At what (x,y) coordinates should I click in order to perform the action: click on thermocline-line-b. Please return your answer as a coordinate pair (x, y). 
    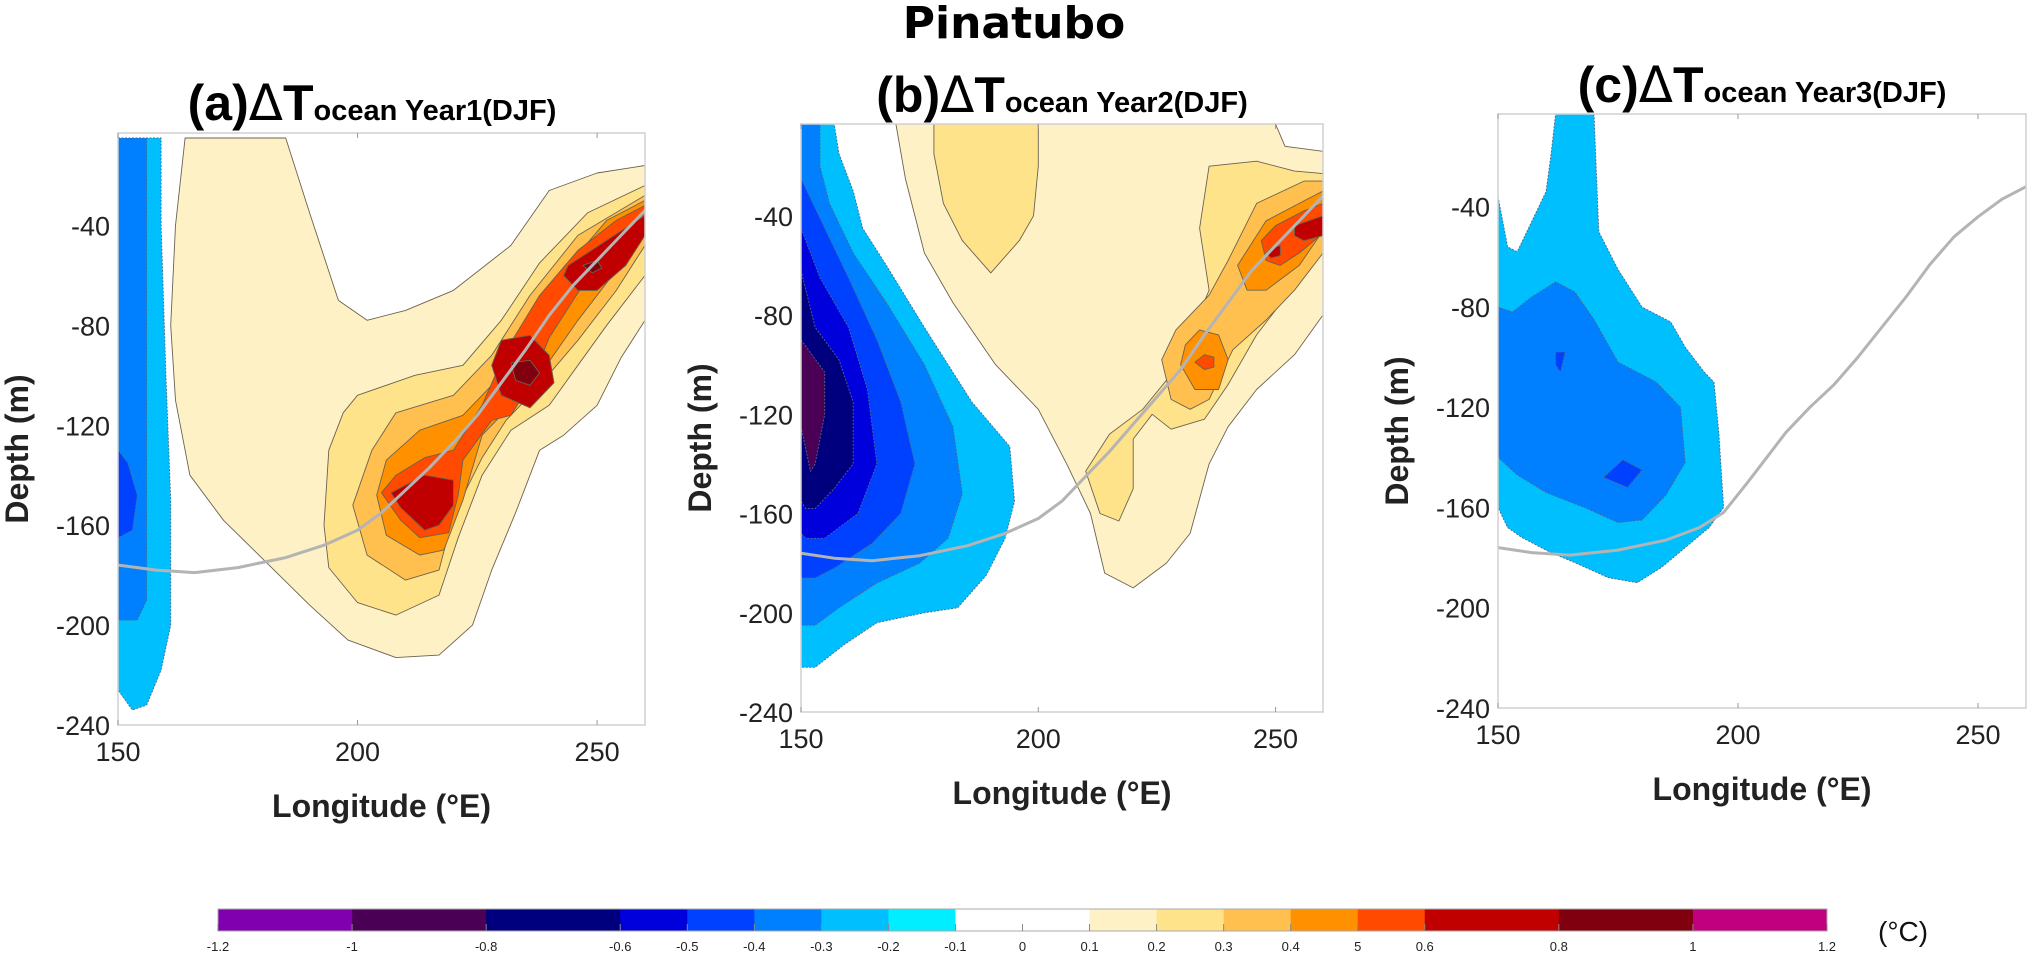
    Looking at the image, I should click on (1062, 378).